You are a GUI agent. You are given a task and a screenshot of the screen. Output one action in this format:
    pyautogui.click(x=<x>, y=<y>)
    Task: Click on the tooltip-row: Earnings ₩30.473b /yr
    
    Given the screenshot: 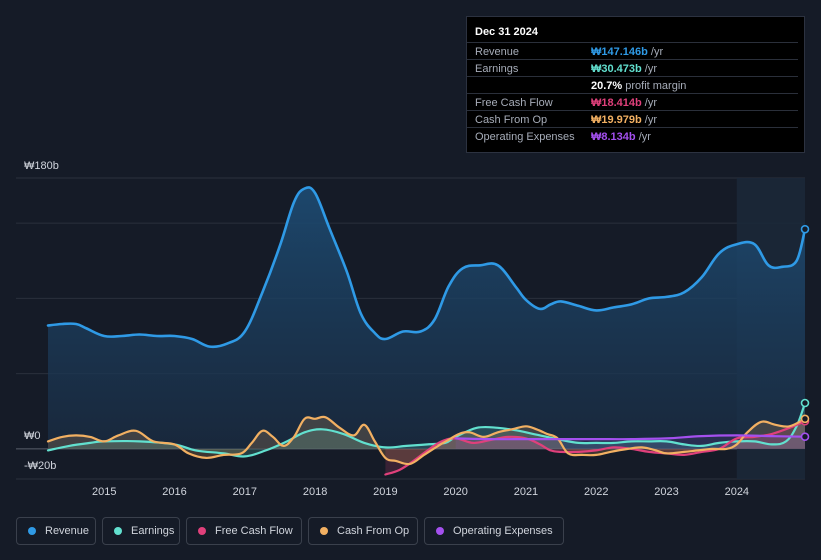 What is the action you would take?
    pyautogui.click(x=632, y=68)
    